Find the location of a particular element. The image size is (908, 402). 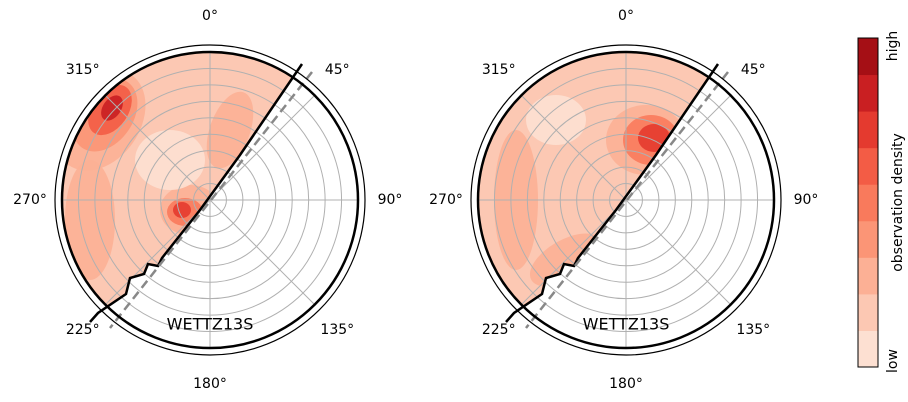

colorbar-min-label: low is located at coordinates (893, 361).